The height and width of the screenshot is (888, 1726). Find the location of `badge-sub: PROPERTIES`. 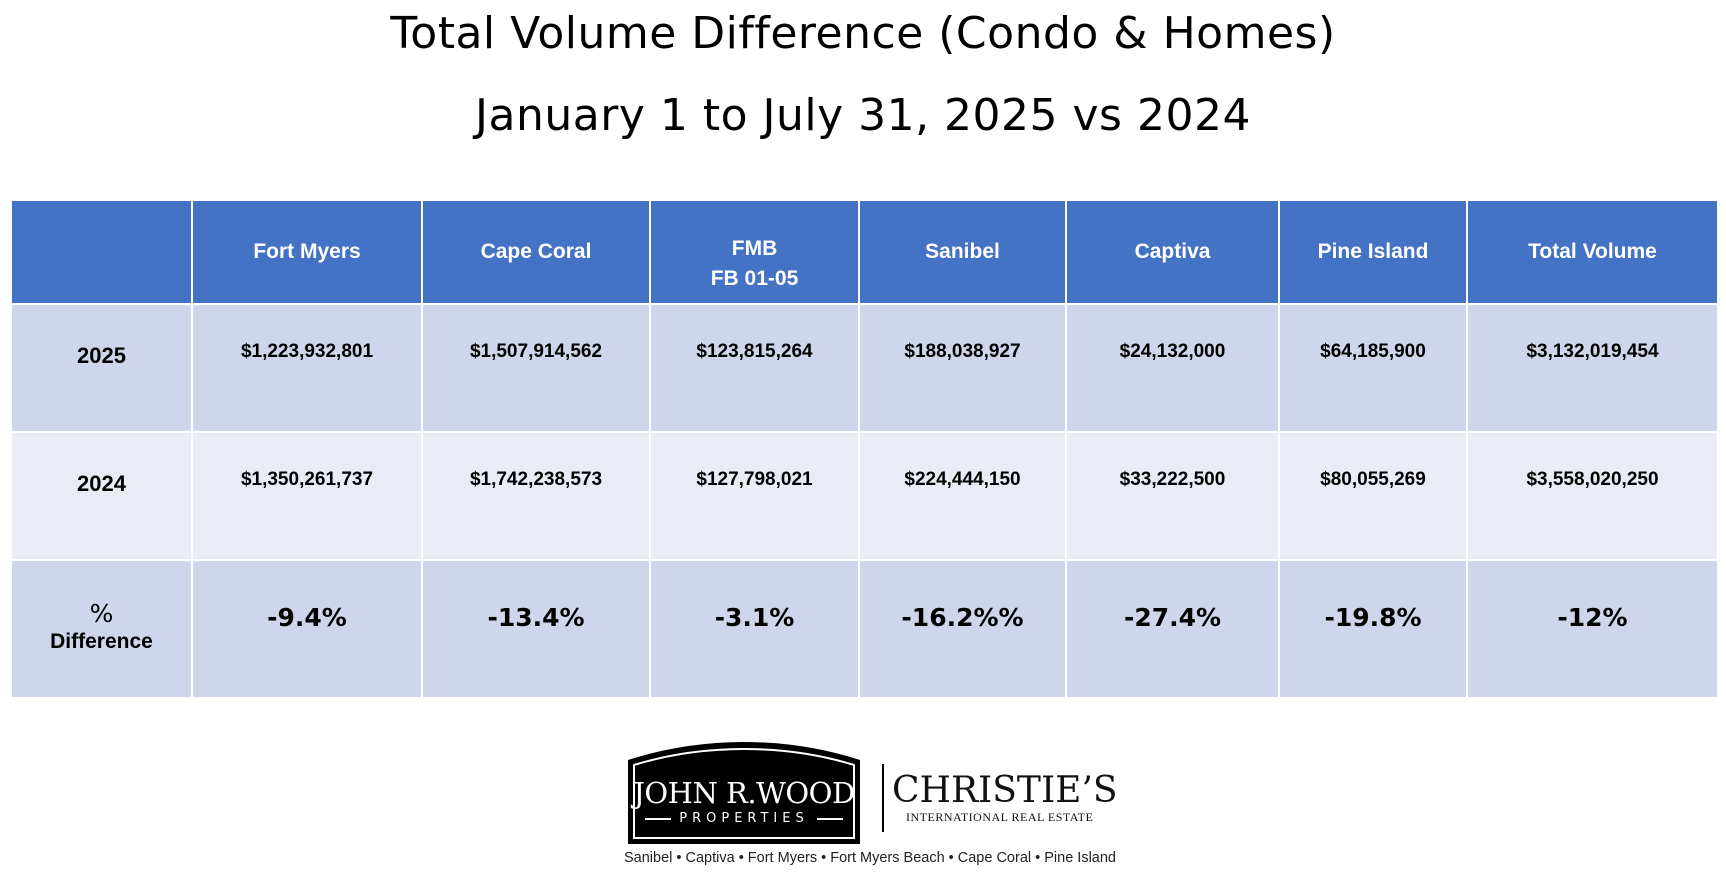

badge-sub: PROPERTIES is located at coordinates (744, 818).